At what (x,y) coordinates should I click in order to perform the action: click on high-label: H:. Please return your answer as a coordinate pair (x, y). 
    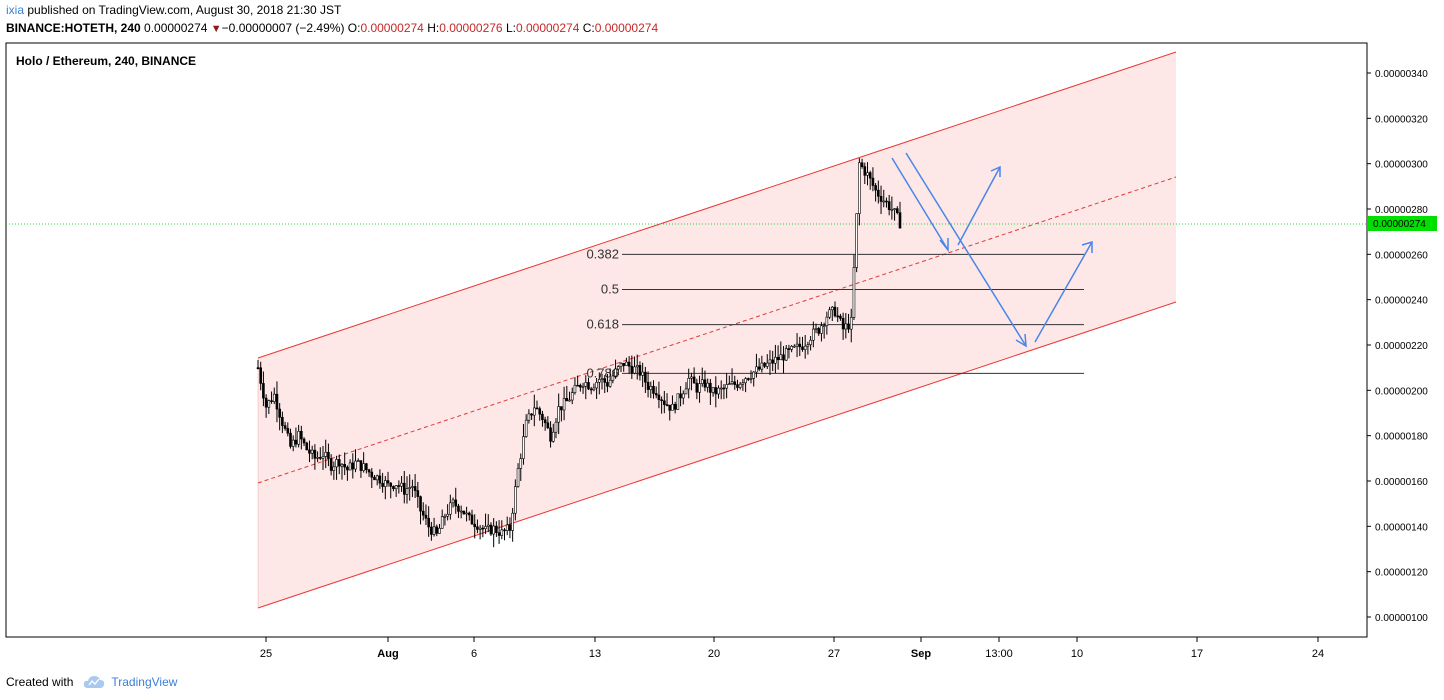
    Looking at the image, I should click on (433, 28).